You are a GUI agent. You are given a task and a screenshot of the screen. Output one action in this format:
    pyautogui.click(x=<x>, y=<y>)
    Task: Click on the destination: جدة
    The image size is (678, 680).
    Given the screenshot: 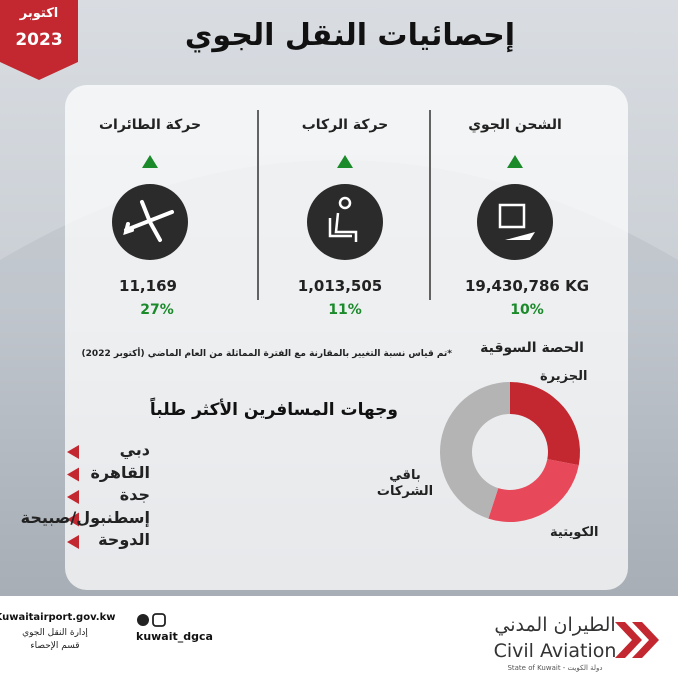 What is the action you would take?
    pyautogui.click(x=134, y=494)
    